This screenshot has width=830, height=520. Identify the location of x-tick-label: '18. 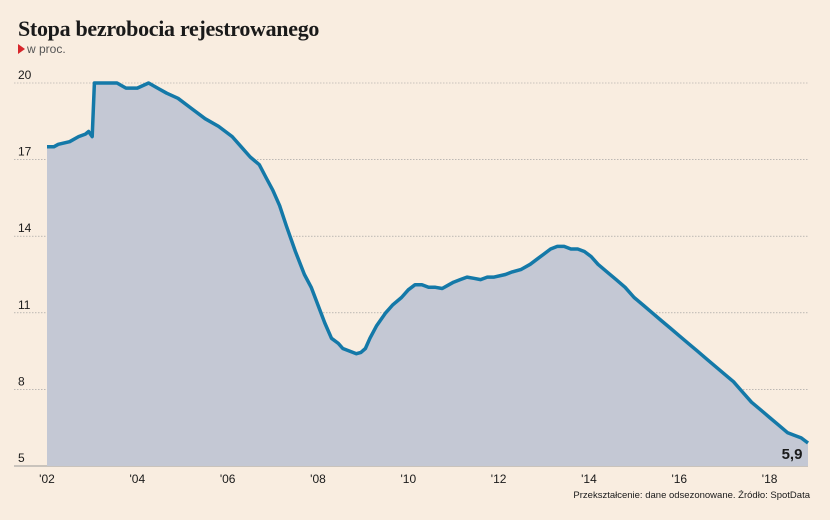
(770, 479).